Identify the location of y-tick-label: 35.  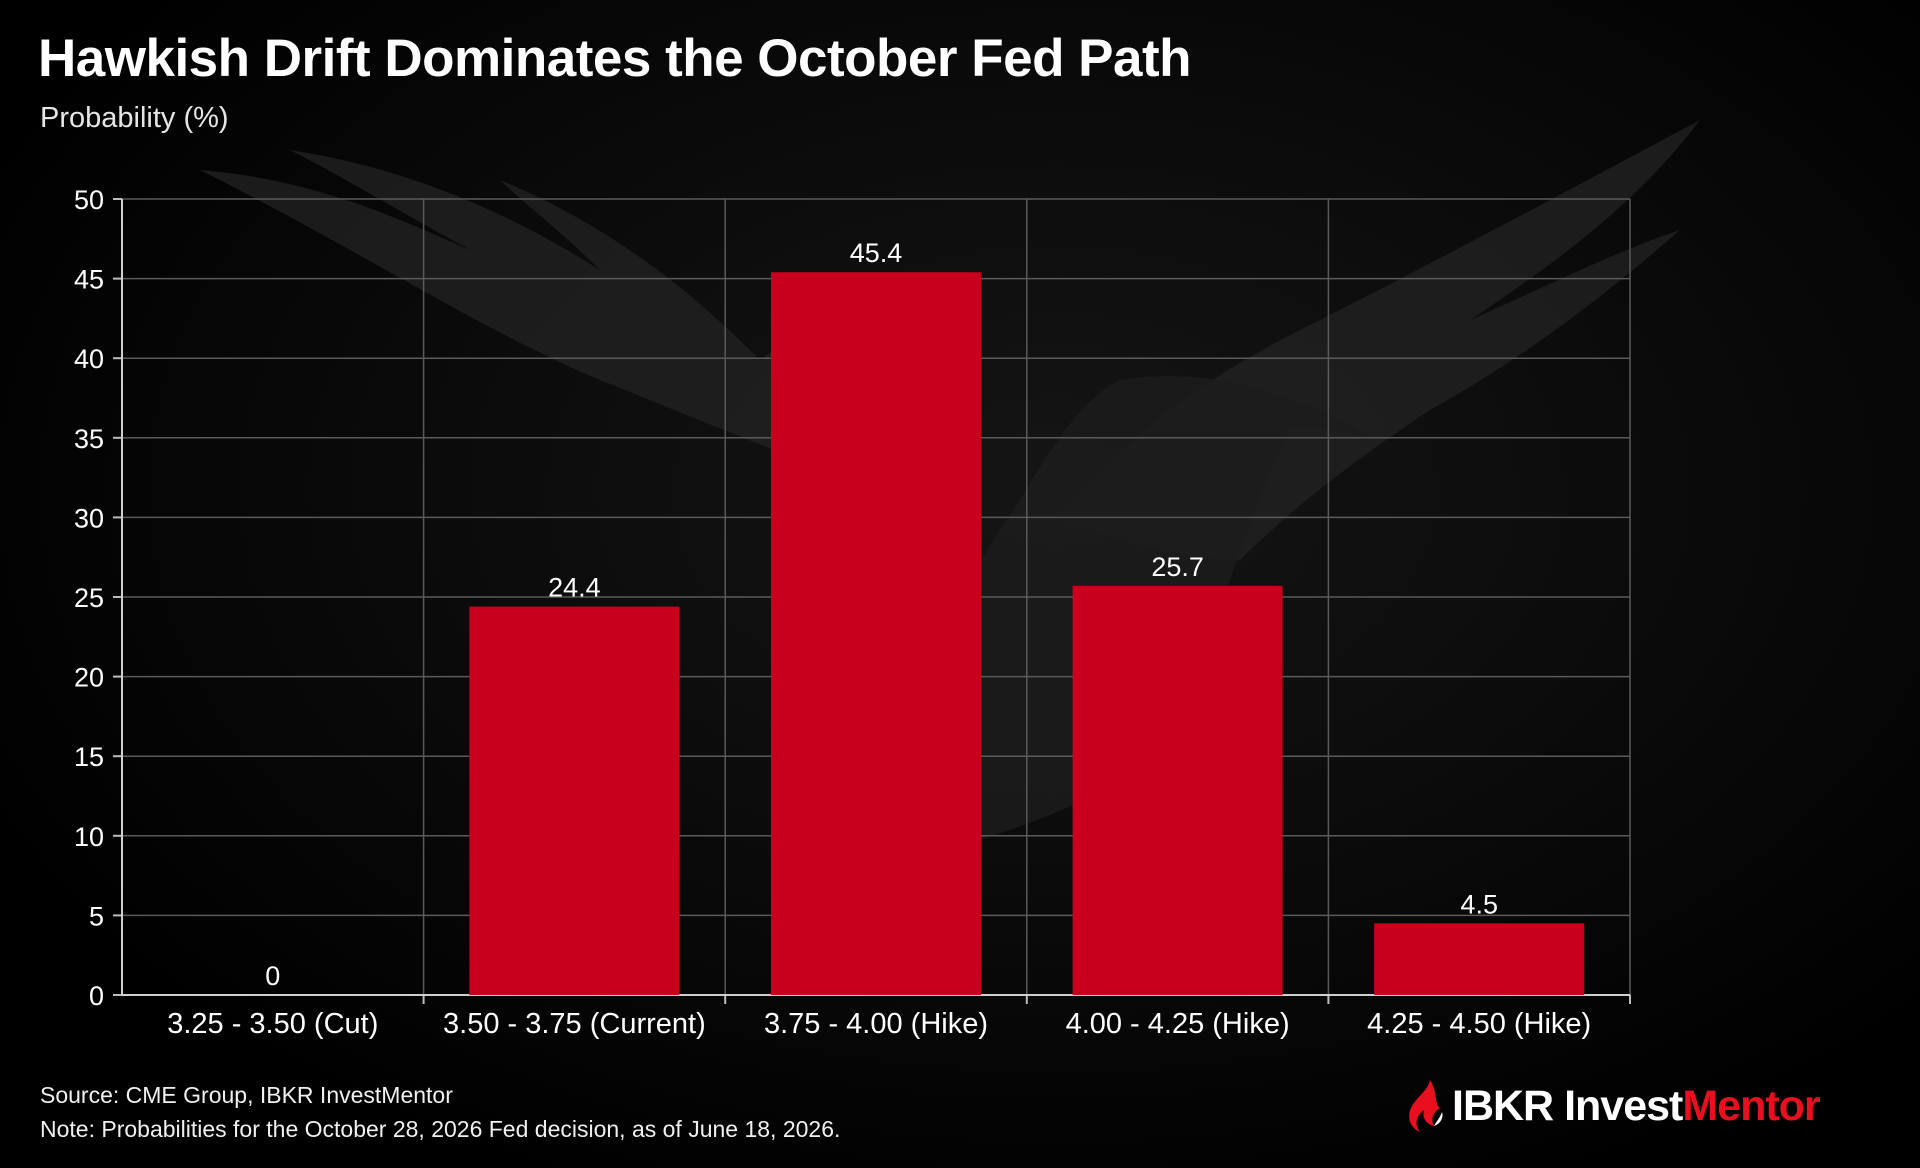
(89, 439).